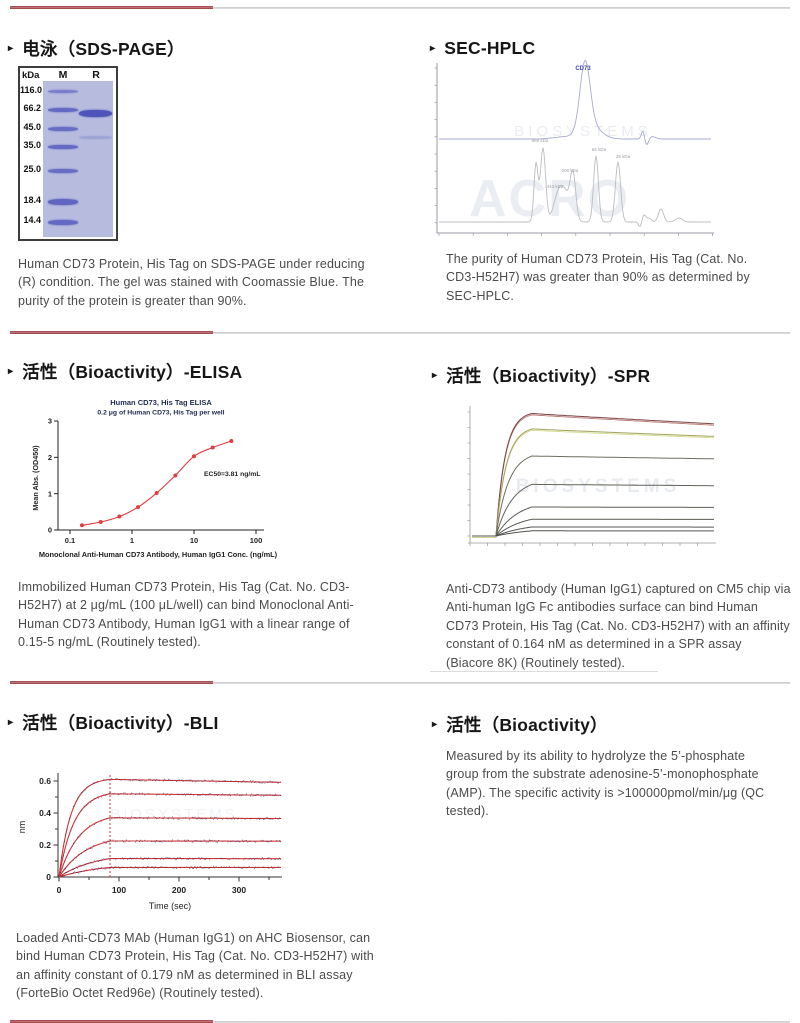  Describe the element at coordinates (32, 169) in the screenshot. I see `gel-marker-label: 25.0` at that location.